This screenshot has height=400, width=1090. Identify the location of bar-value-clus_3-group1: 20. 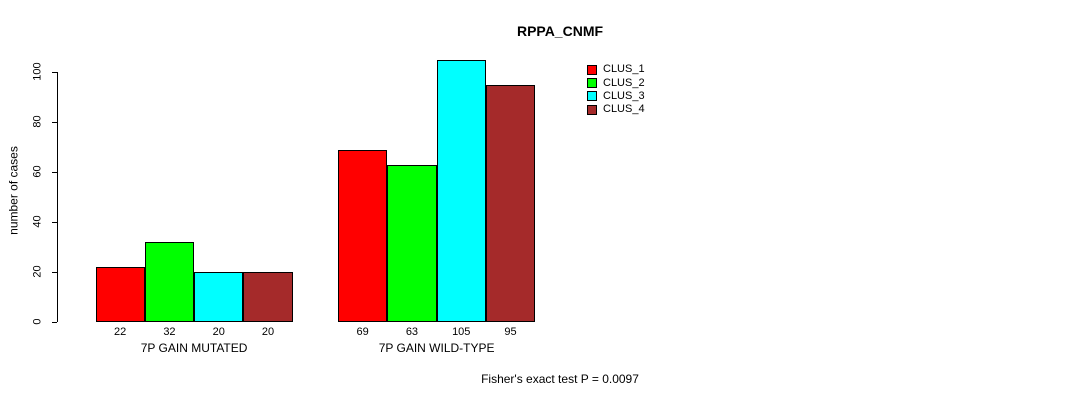
(218, 332).